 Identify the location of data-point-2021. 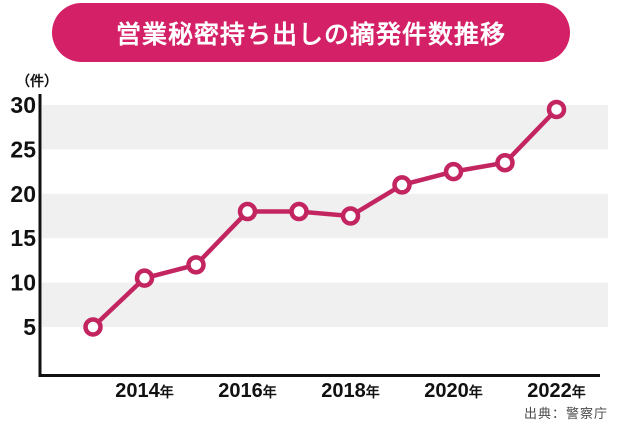
(505, 162).